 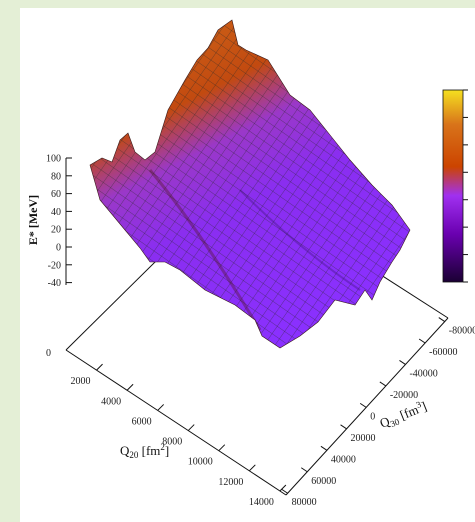 I want to click on q30-tick-label: -20000, so click(x=404, y=395).